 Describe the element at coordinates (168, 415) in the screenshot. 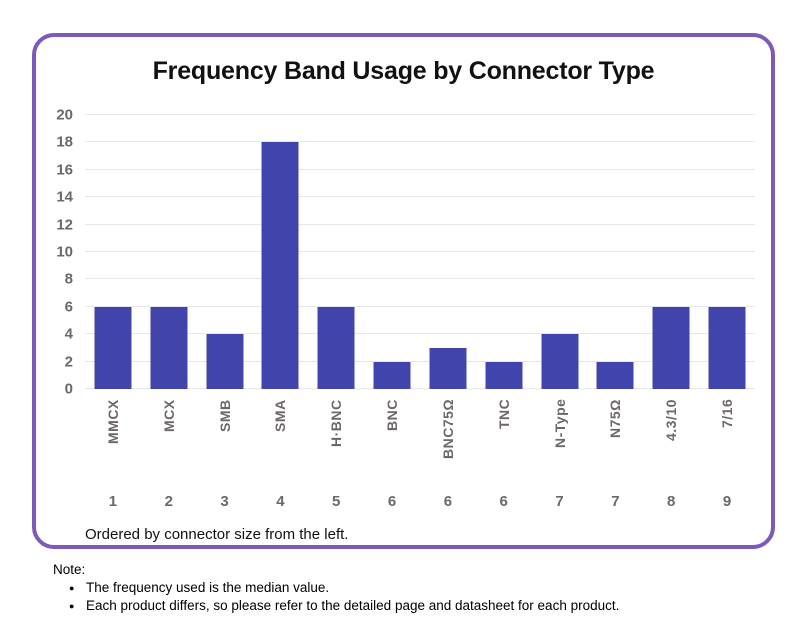

I see `x-axis-label: MCX` at that location.